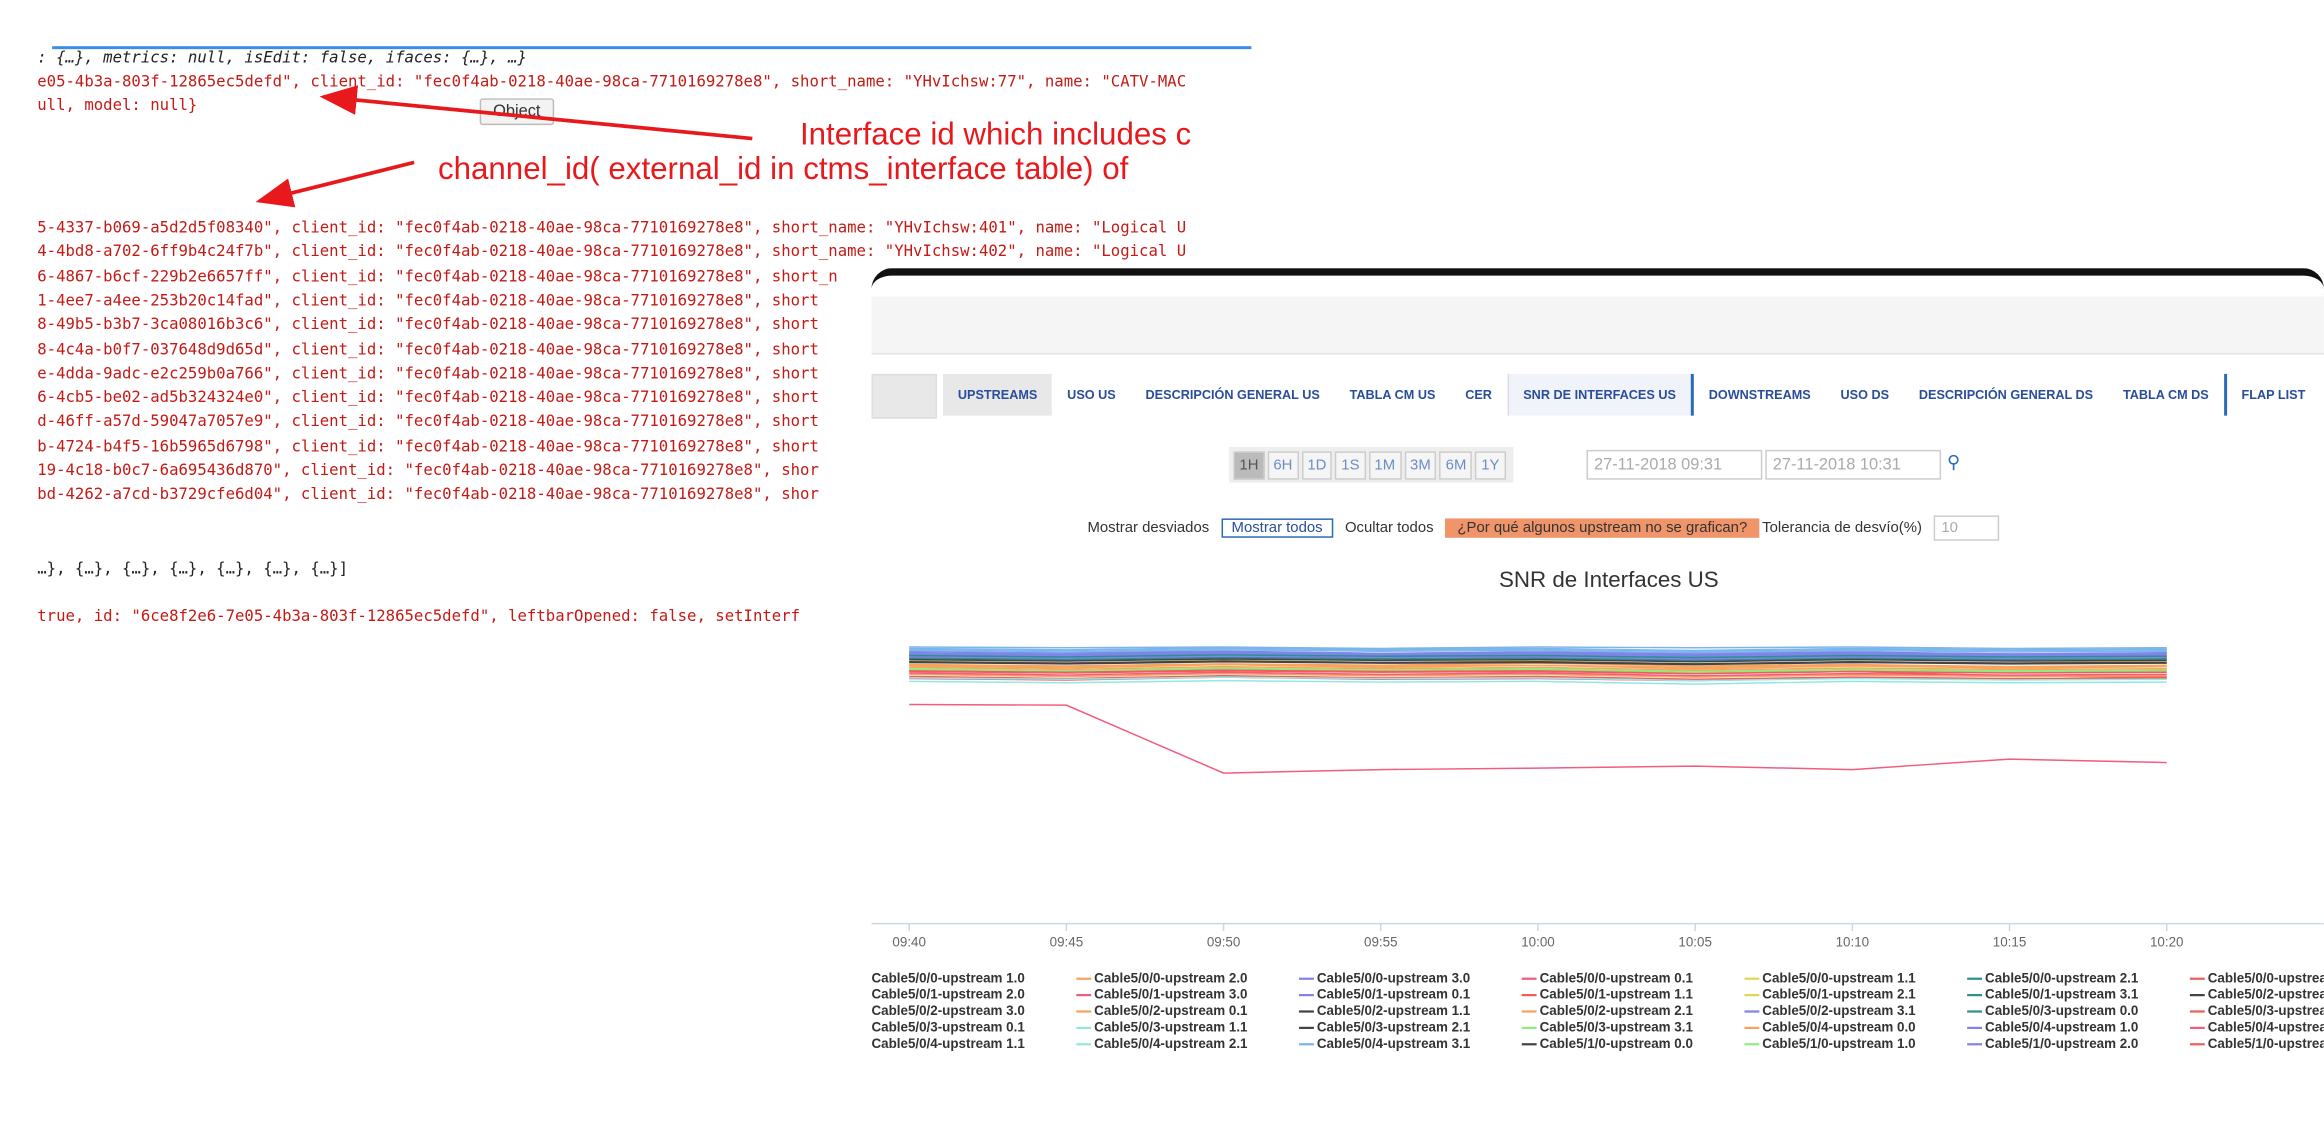 Image resolution: width=2324 pixels, height=1142 pixels. What do you see at coordinates (1966, 528) in the screenshot?
I see `tolerance-input: 10` at bounding box center [1966, 528].